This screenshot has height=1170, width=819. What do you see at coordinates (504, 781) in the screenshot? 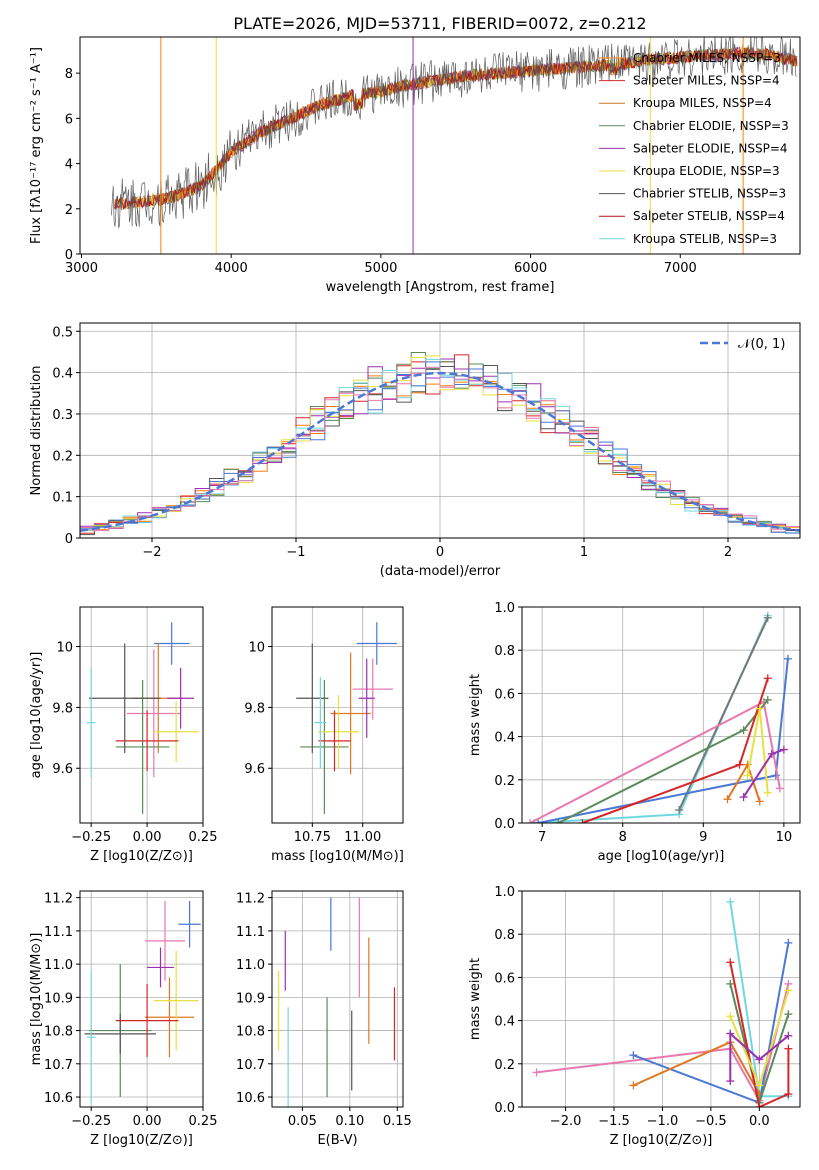
I see `y-tick-label: 0.2` at bounding box center [504, 781].